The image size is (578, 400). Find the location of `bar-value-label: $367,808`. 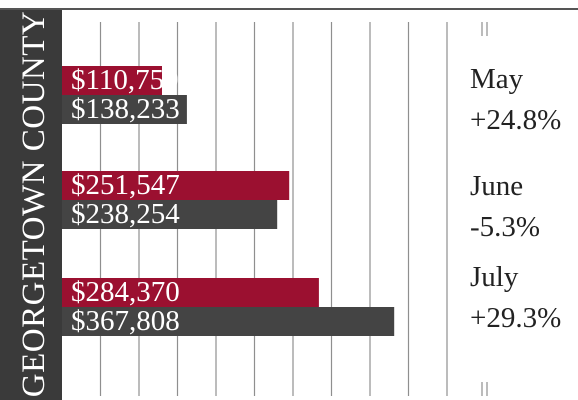

bar-value-label: $367,808 is located at coordinates (125, 321).